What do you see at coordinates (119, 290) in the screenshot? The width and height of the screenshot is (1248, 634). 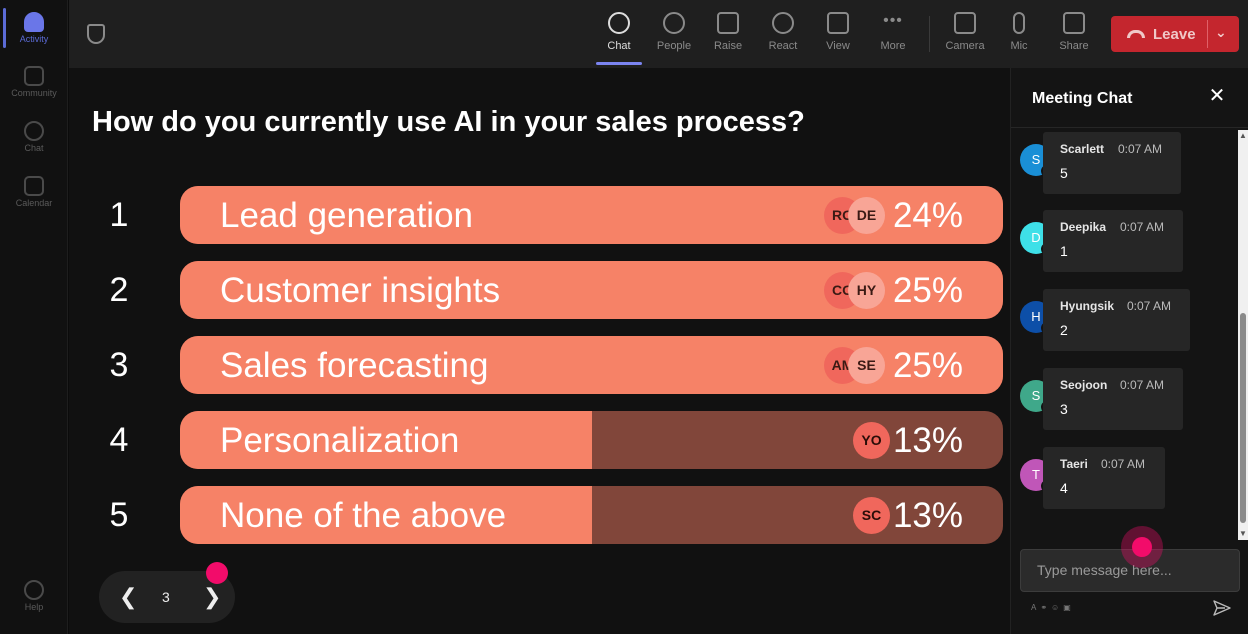 I see `option-number: 2` at bounding box center [119, 290].